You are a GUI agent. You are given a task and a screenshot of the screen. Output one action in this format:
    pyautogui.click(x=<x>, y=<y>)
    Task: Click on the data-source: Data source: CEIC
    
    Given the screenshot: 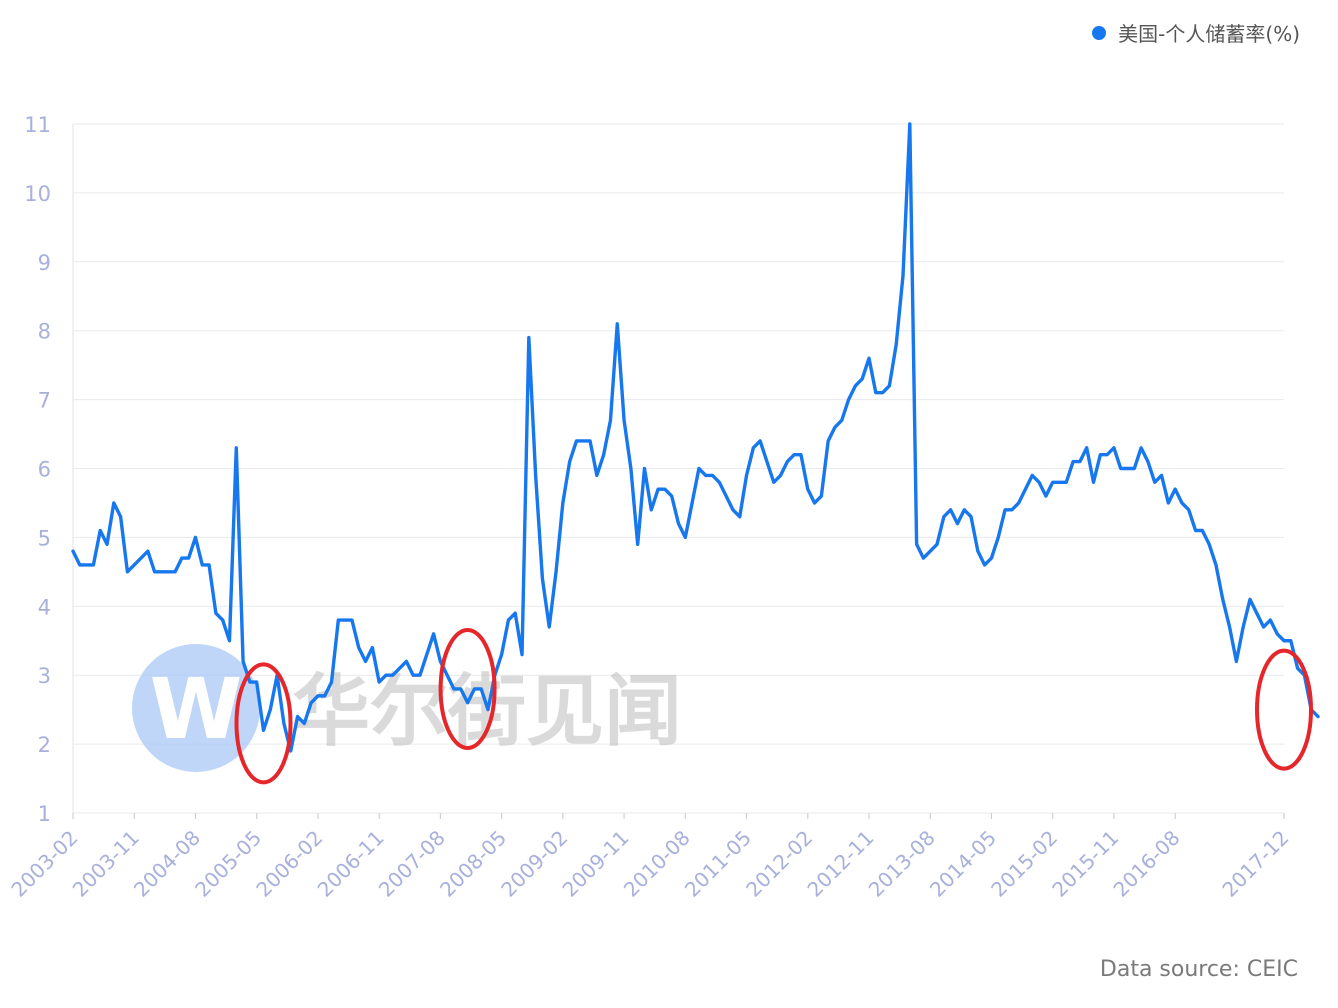 What is the action you would take?
    pyautogui.click(x=1198, y=969)
    